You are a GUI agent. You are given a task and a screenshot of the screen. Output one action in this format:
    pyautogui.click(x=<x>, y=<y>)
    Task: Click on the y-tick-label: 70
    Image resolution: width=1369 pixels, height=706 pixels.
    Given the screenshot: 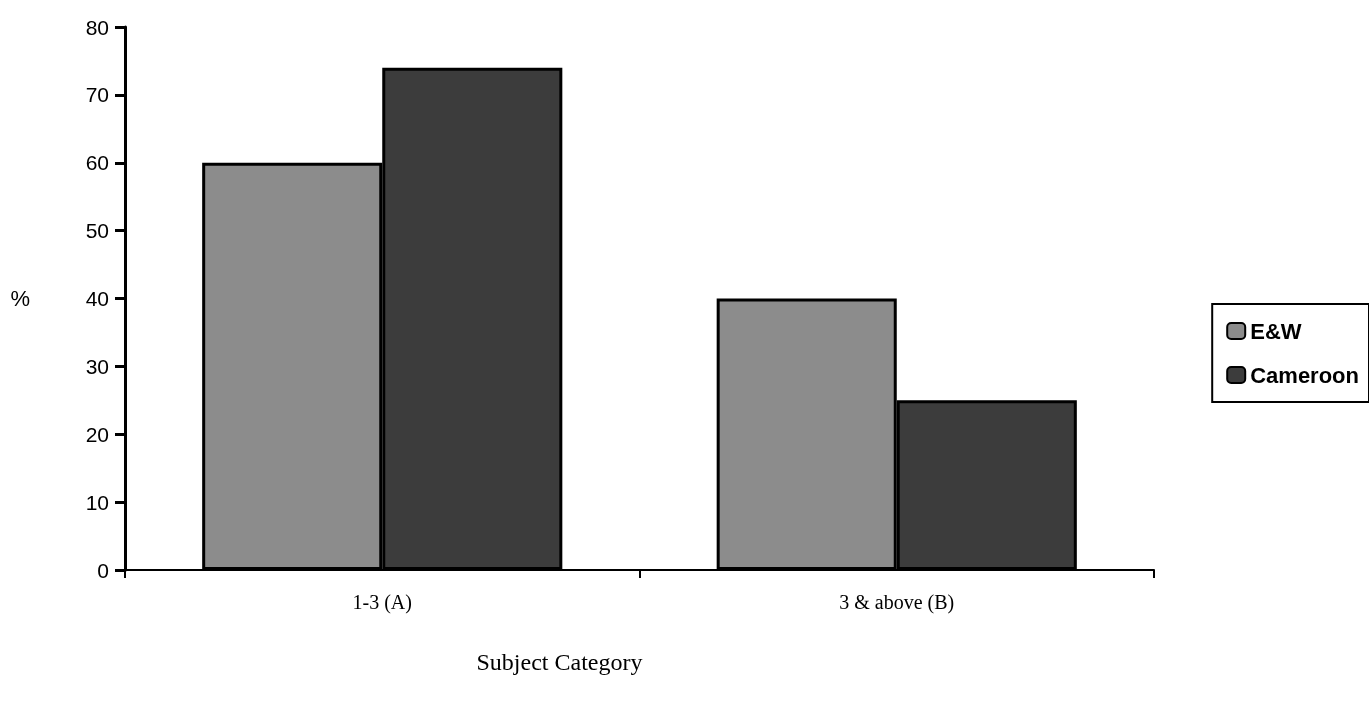 What is the action you would take?
    pyautogui.click(x=97, y=95)
    